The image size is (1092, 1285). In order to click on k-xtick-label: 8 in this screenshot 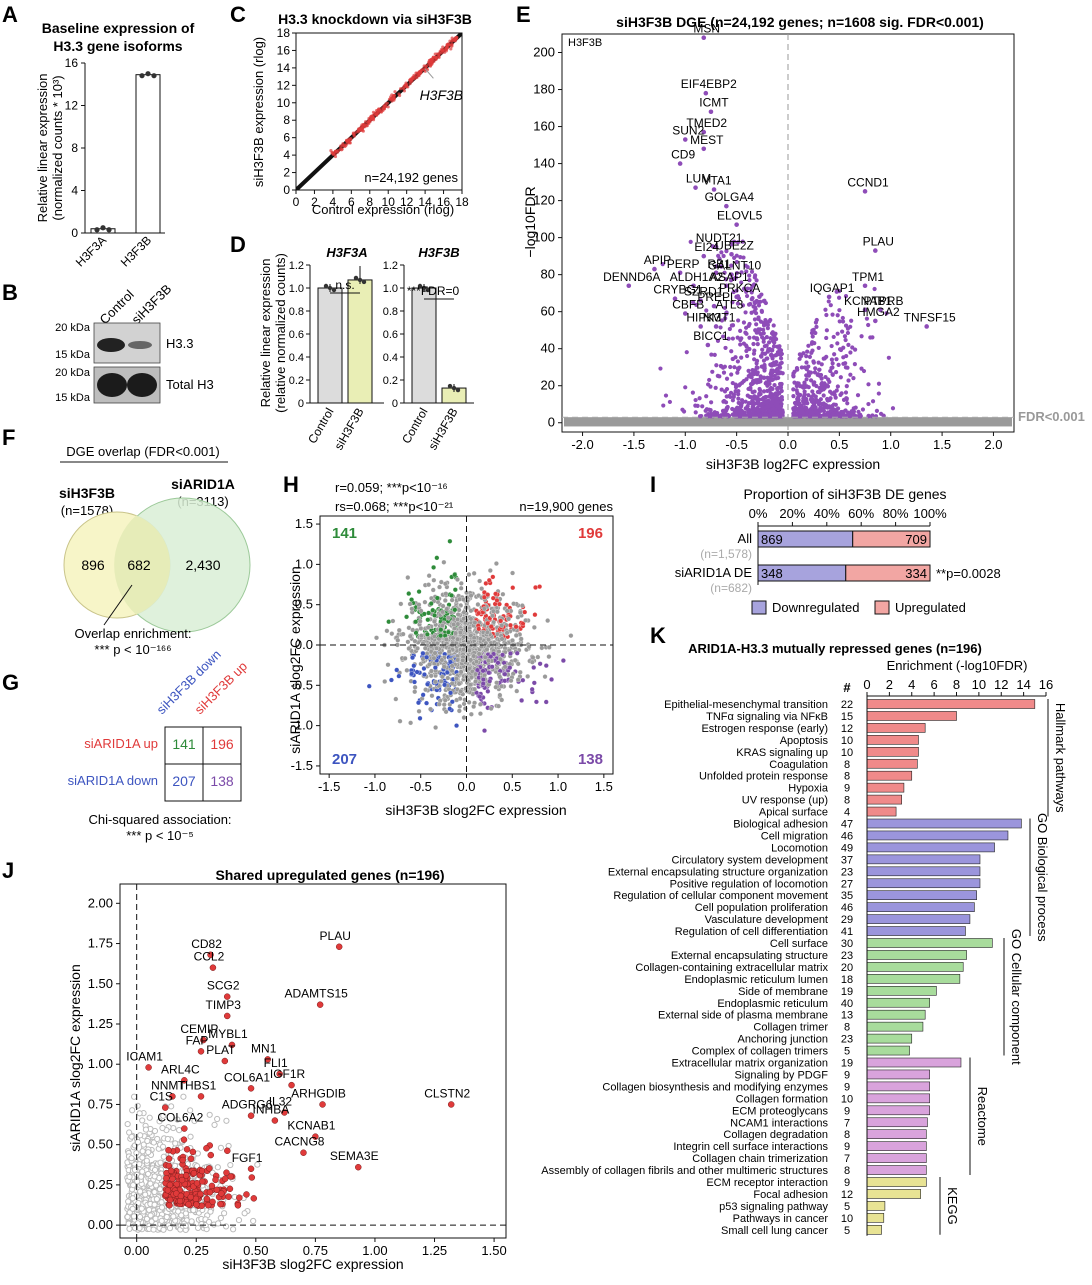, I will do `click(956, 684)`.